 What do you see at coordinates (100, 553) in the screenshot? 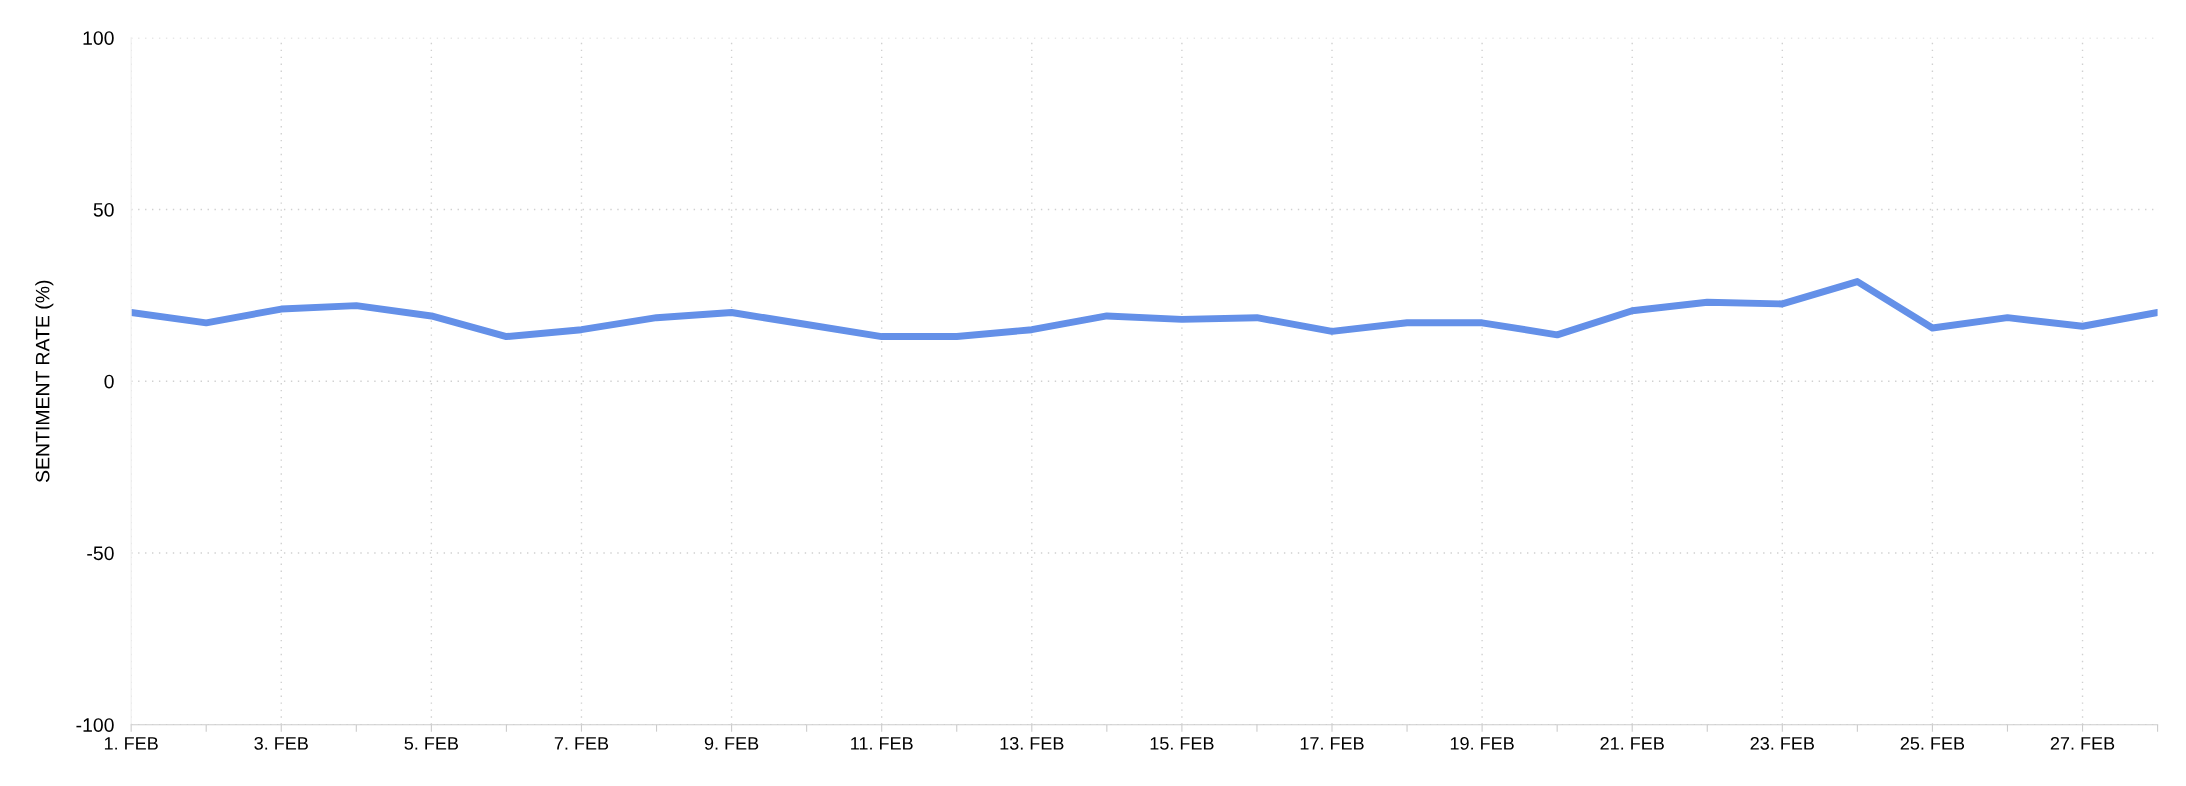
I see `y-tick-label: -50` at bounding box center [100, 553].